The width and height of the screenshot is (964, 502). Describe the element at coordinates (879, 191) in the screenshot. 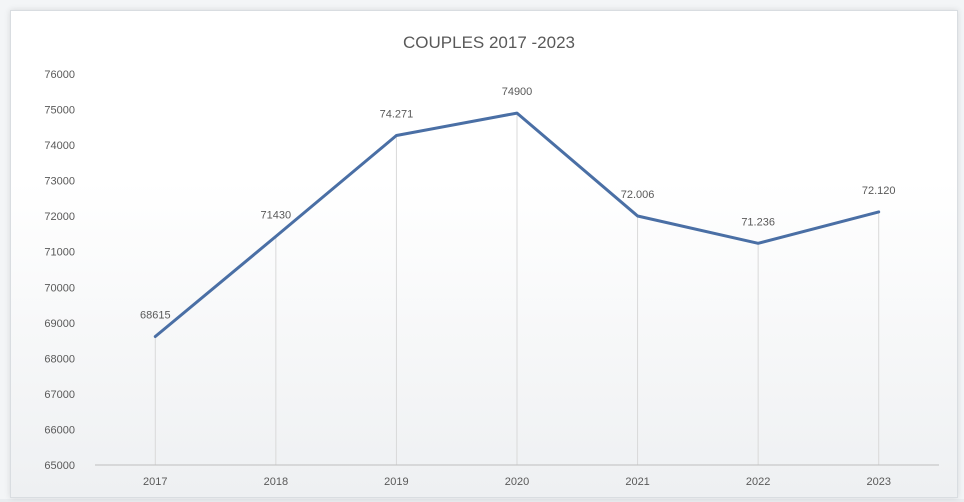

I see `data-label: 72.120` at that location.